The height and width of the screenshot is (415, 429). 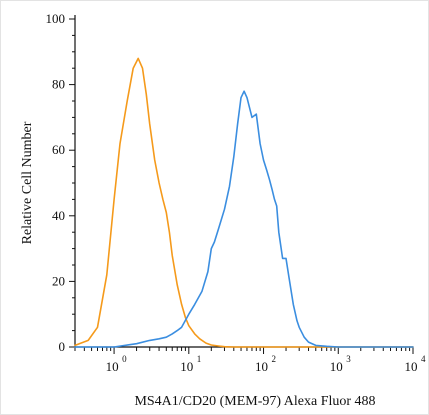 What do you see at coordinates (199, 359) in the screenshot?
I see `x-tick-exponent: 1` at bounding box center [199, 359].